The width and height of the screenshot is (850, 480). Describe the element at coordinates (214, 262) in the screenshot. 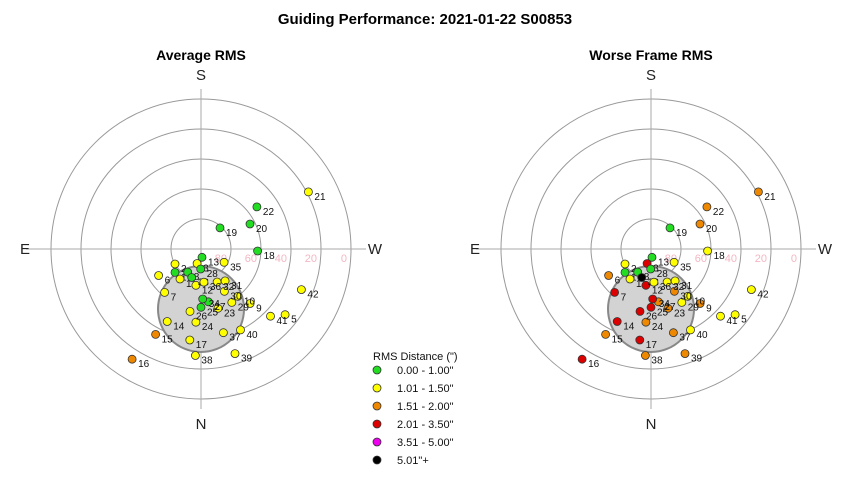

I see `point-label-13: 13` at that location.